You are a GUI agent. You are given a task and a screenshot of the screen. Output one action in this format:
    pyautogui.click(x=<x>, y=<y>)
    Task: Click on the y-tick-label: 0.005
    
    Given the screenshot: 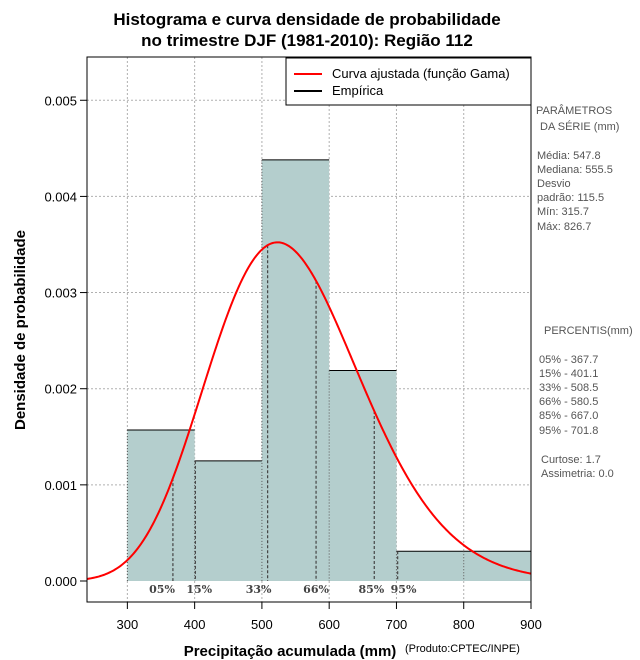 What is the action you would take?
    pyautogui.click(x=60, y=100)
    